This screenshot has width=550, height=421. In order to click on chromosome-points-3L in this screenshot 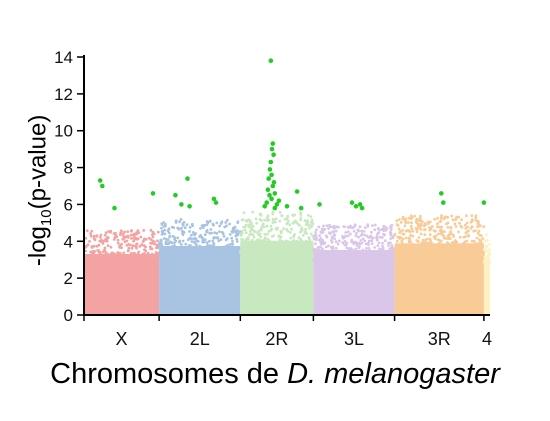, I will do `click(354, 269)`.